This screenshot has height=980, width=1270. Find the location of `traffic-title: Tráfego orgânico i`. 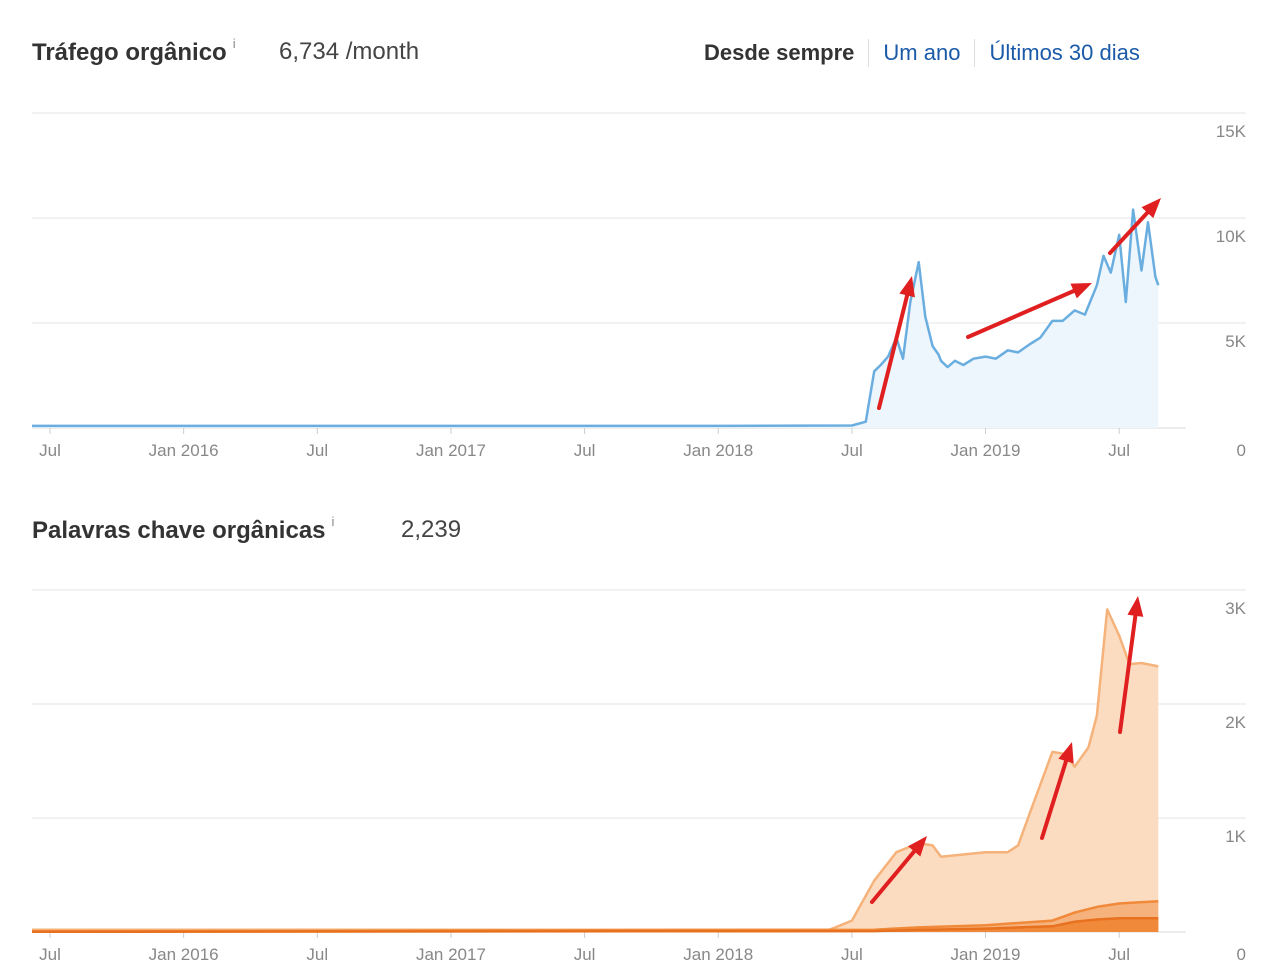

traffic-title: Tráfego orgânico i is located at coordinates (134, 51).